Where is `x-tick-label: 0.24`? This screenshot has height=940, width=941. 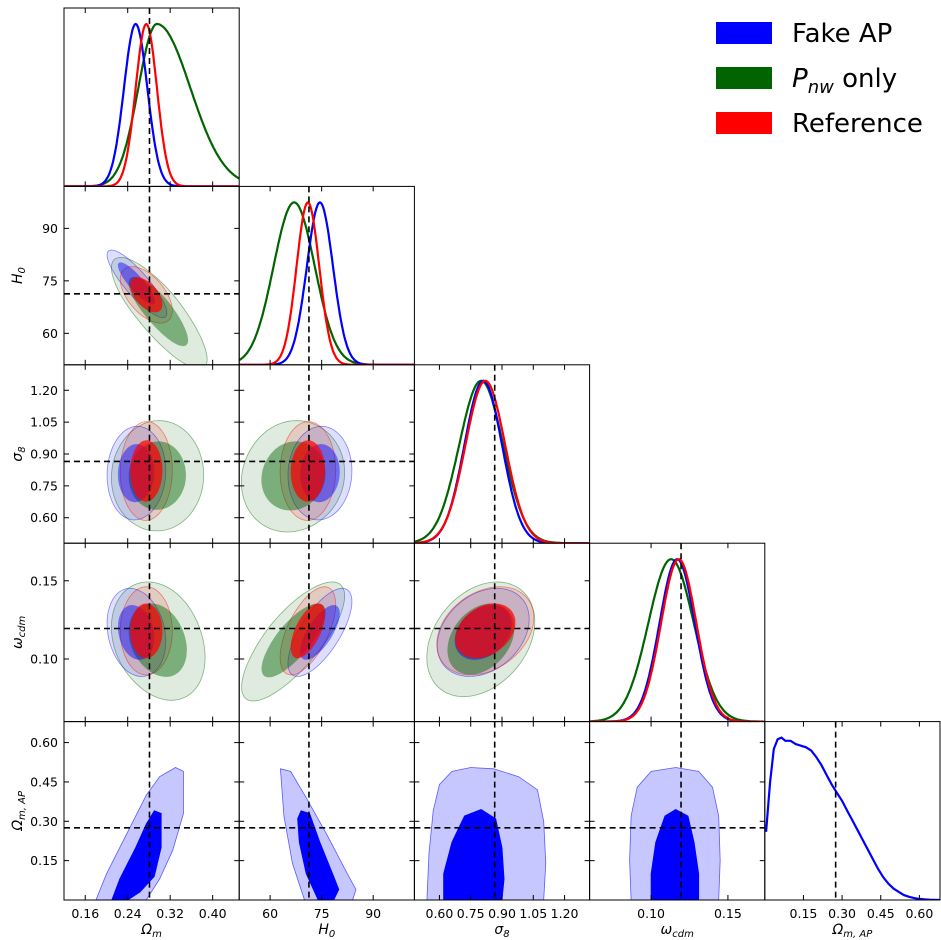
x-tick-label: 0.24 is located at coordinates (128, 913).